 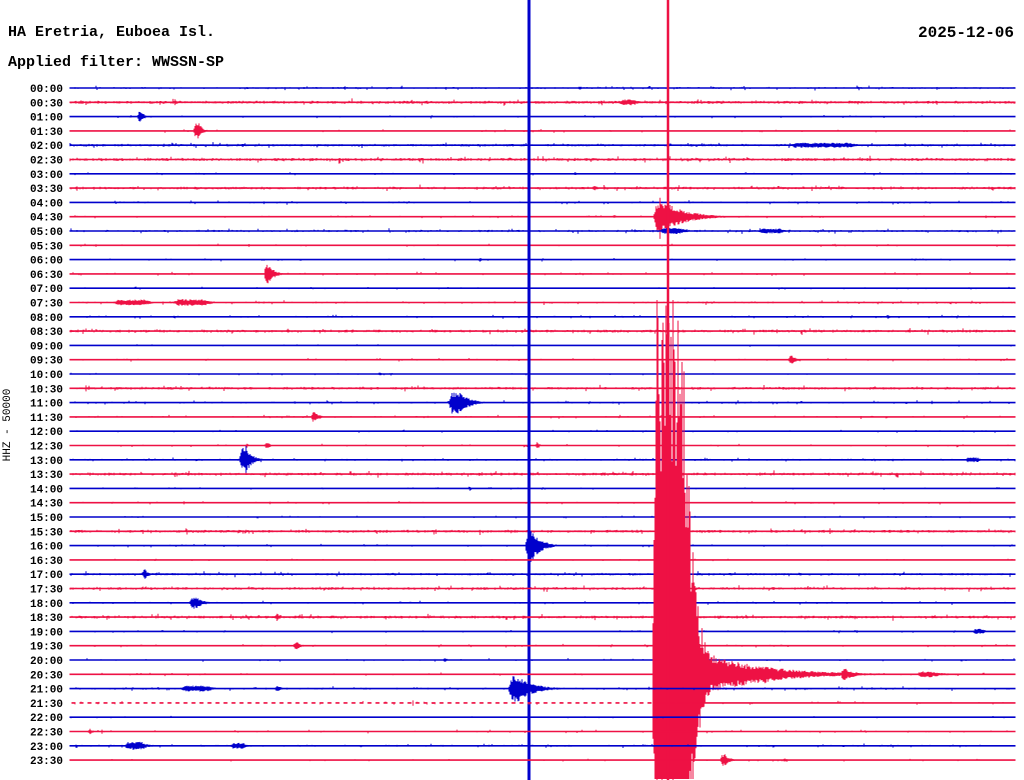 I want to click on time-label-08:00: 08:00, so click(x=46, y=319).